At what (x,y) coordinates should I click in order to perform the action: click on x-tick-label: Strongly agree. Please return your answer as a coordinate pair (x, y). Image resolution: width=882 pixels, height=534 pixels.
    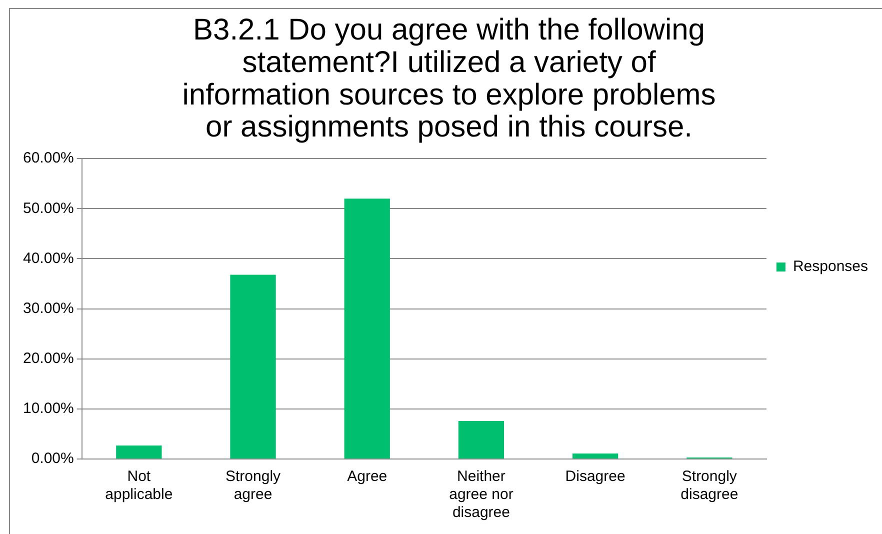
    Looking at the image, I should click on (254, 486).